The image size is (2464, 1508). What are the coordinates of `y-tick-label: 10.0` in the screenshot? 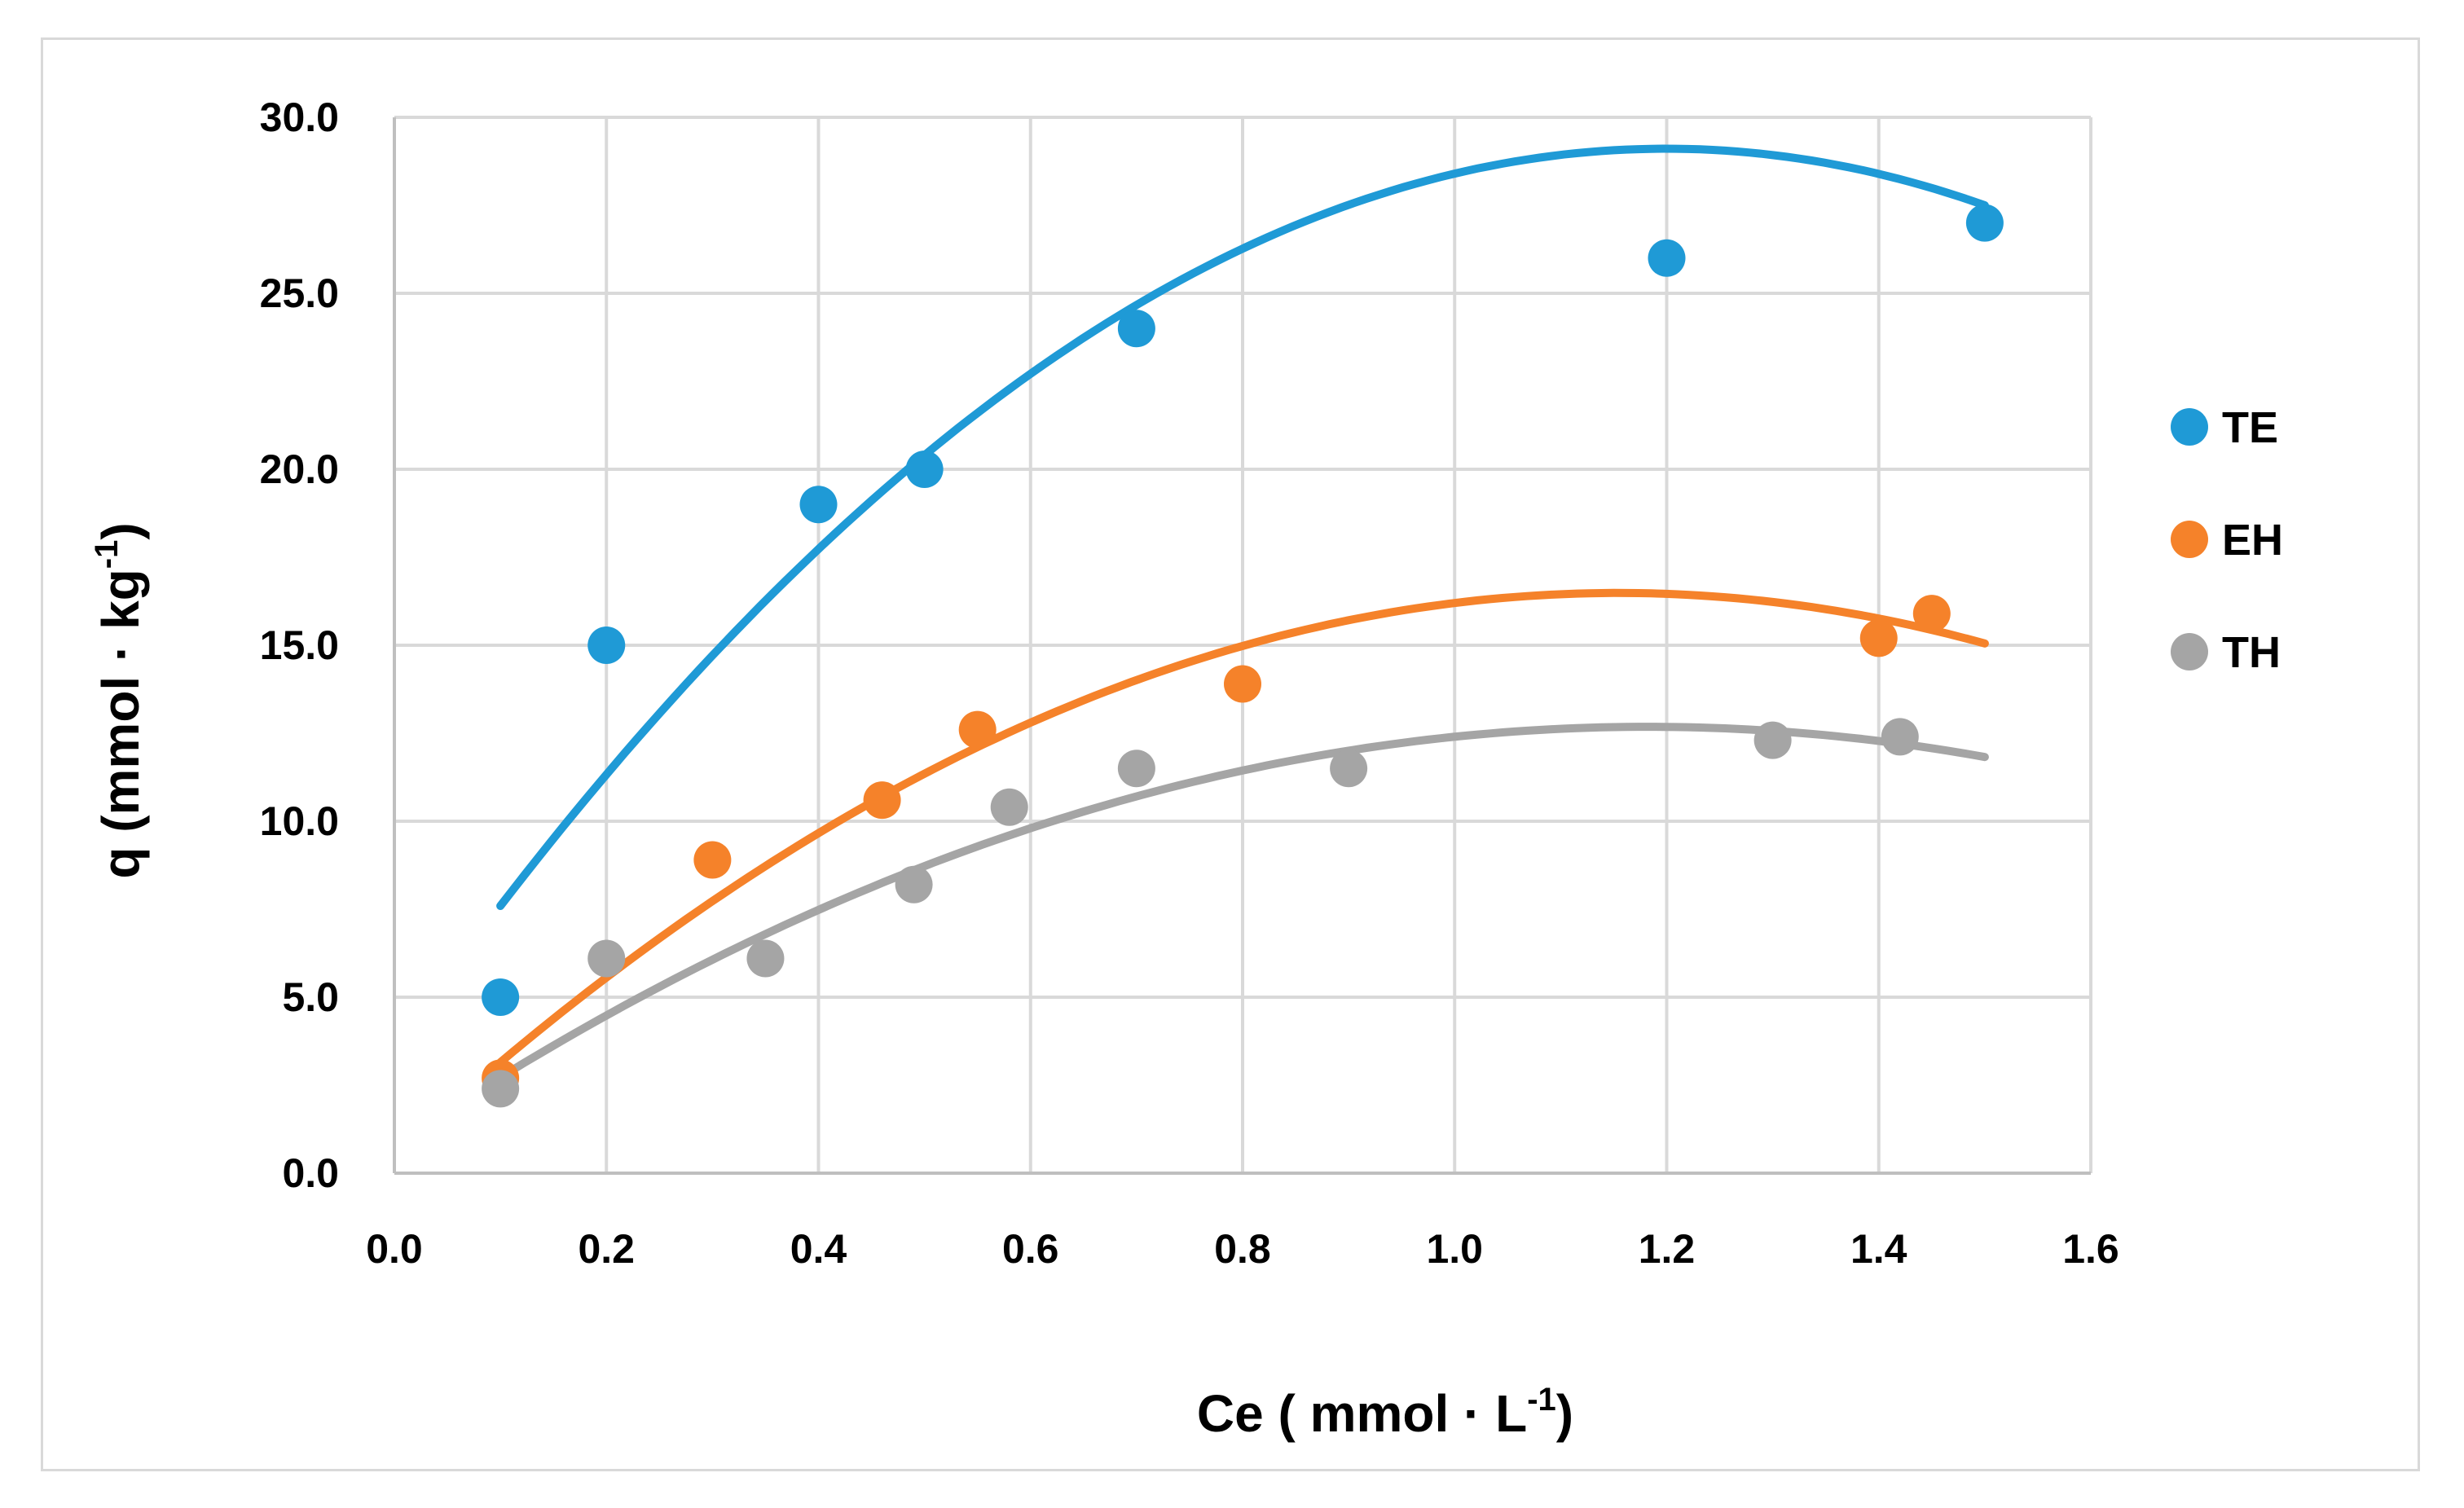 It's located at (299, 821).